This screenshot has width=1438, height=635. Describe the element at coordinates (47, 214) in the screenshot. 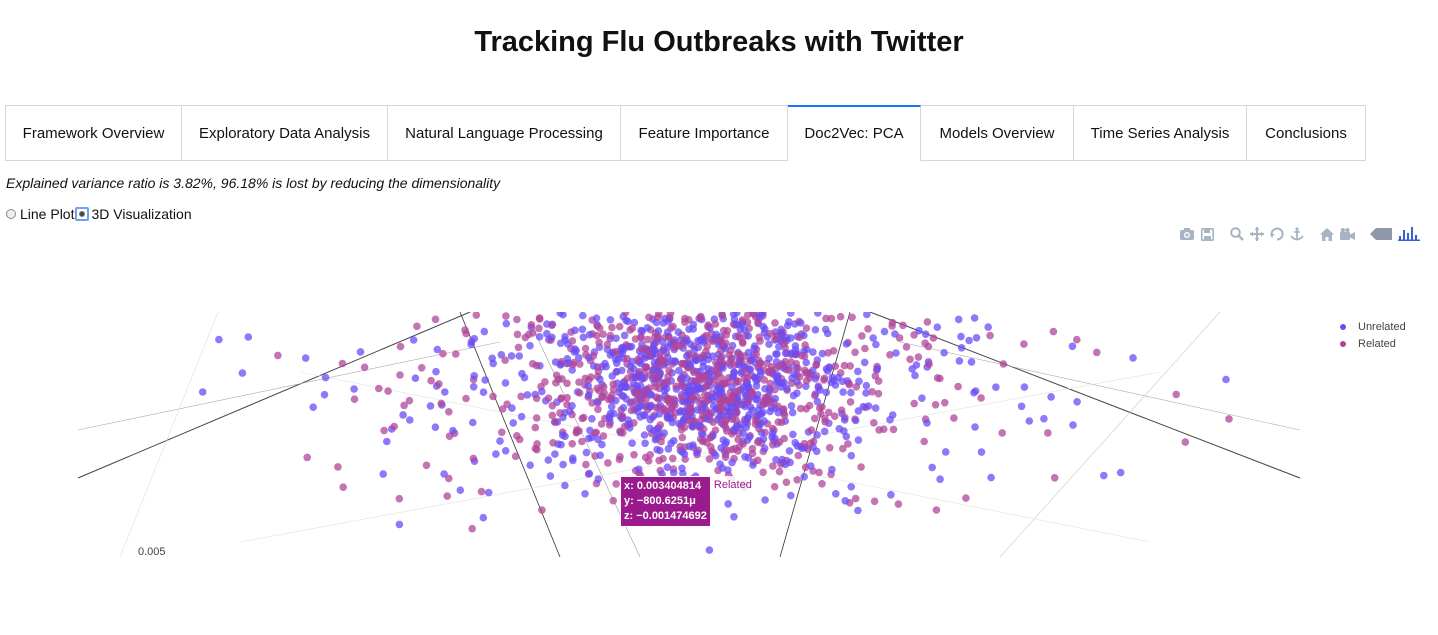

I see `radio-line-plot-label: Line Plot` at that location.